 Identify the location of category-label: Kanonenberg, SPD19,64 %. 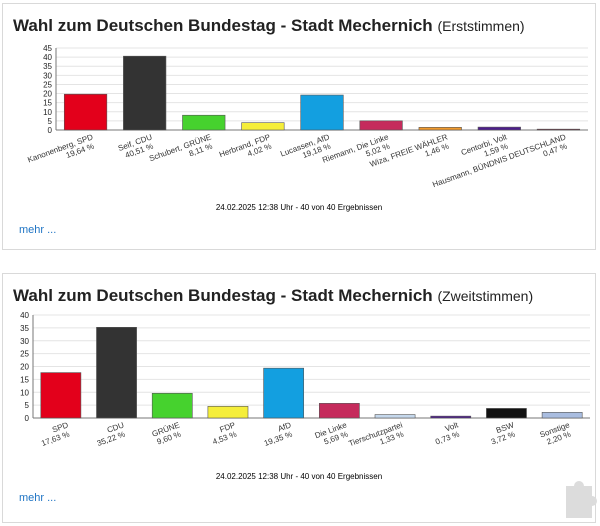
(61, 152).